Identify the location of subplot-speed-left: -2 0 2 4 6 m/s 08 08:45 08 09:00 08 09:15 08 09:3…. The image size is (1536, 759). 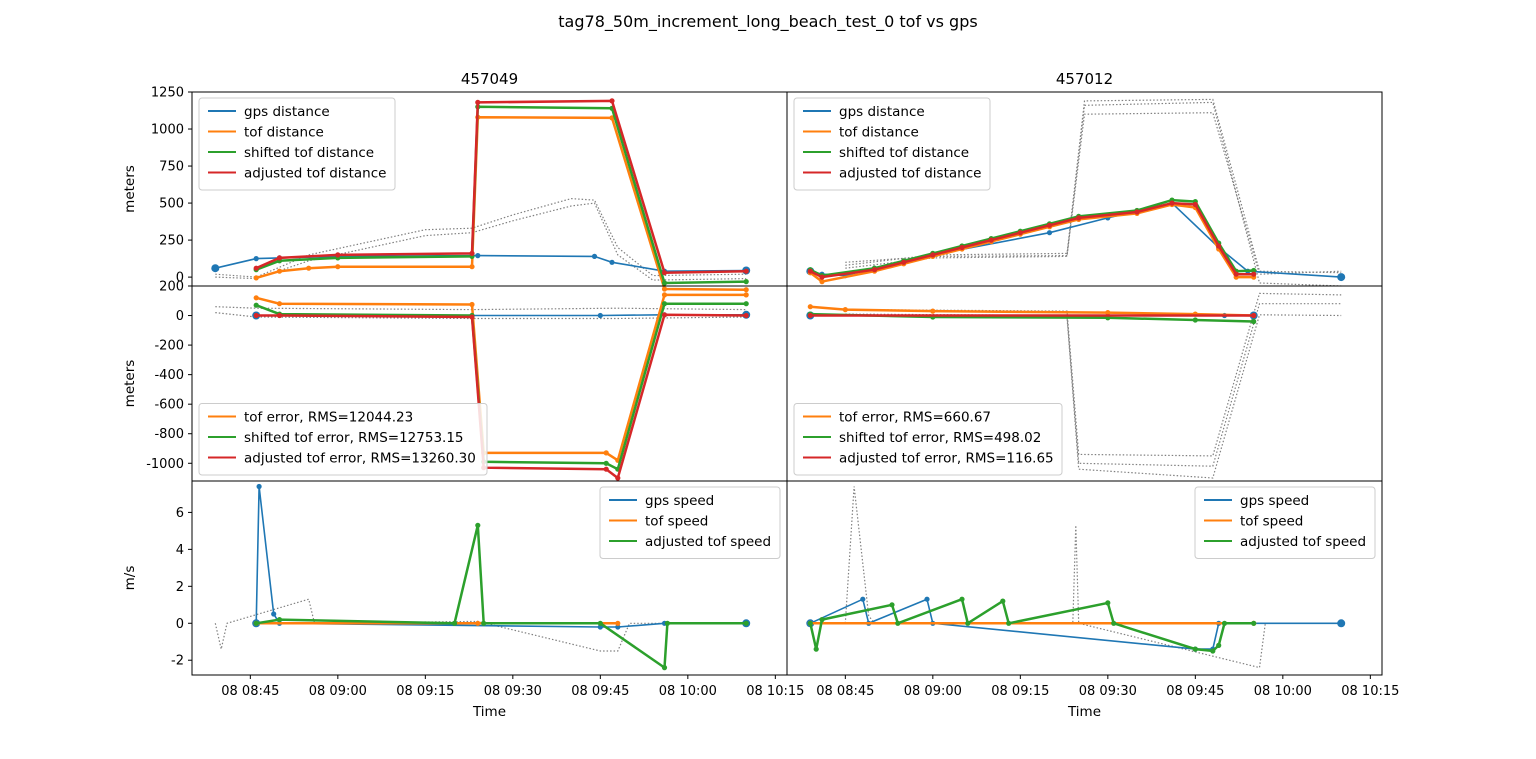
(463, 600).